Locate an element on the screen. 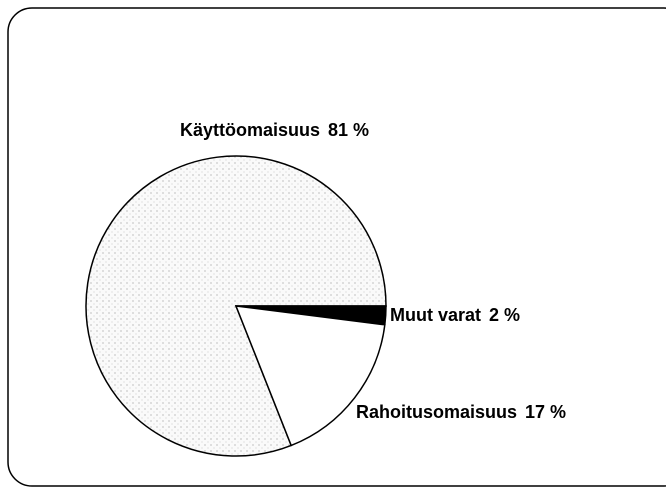 The image size is (666, 492). slice-label: Rahoitusomaisuus 17 % is located at coordinates (461, 412).